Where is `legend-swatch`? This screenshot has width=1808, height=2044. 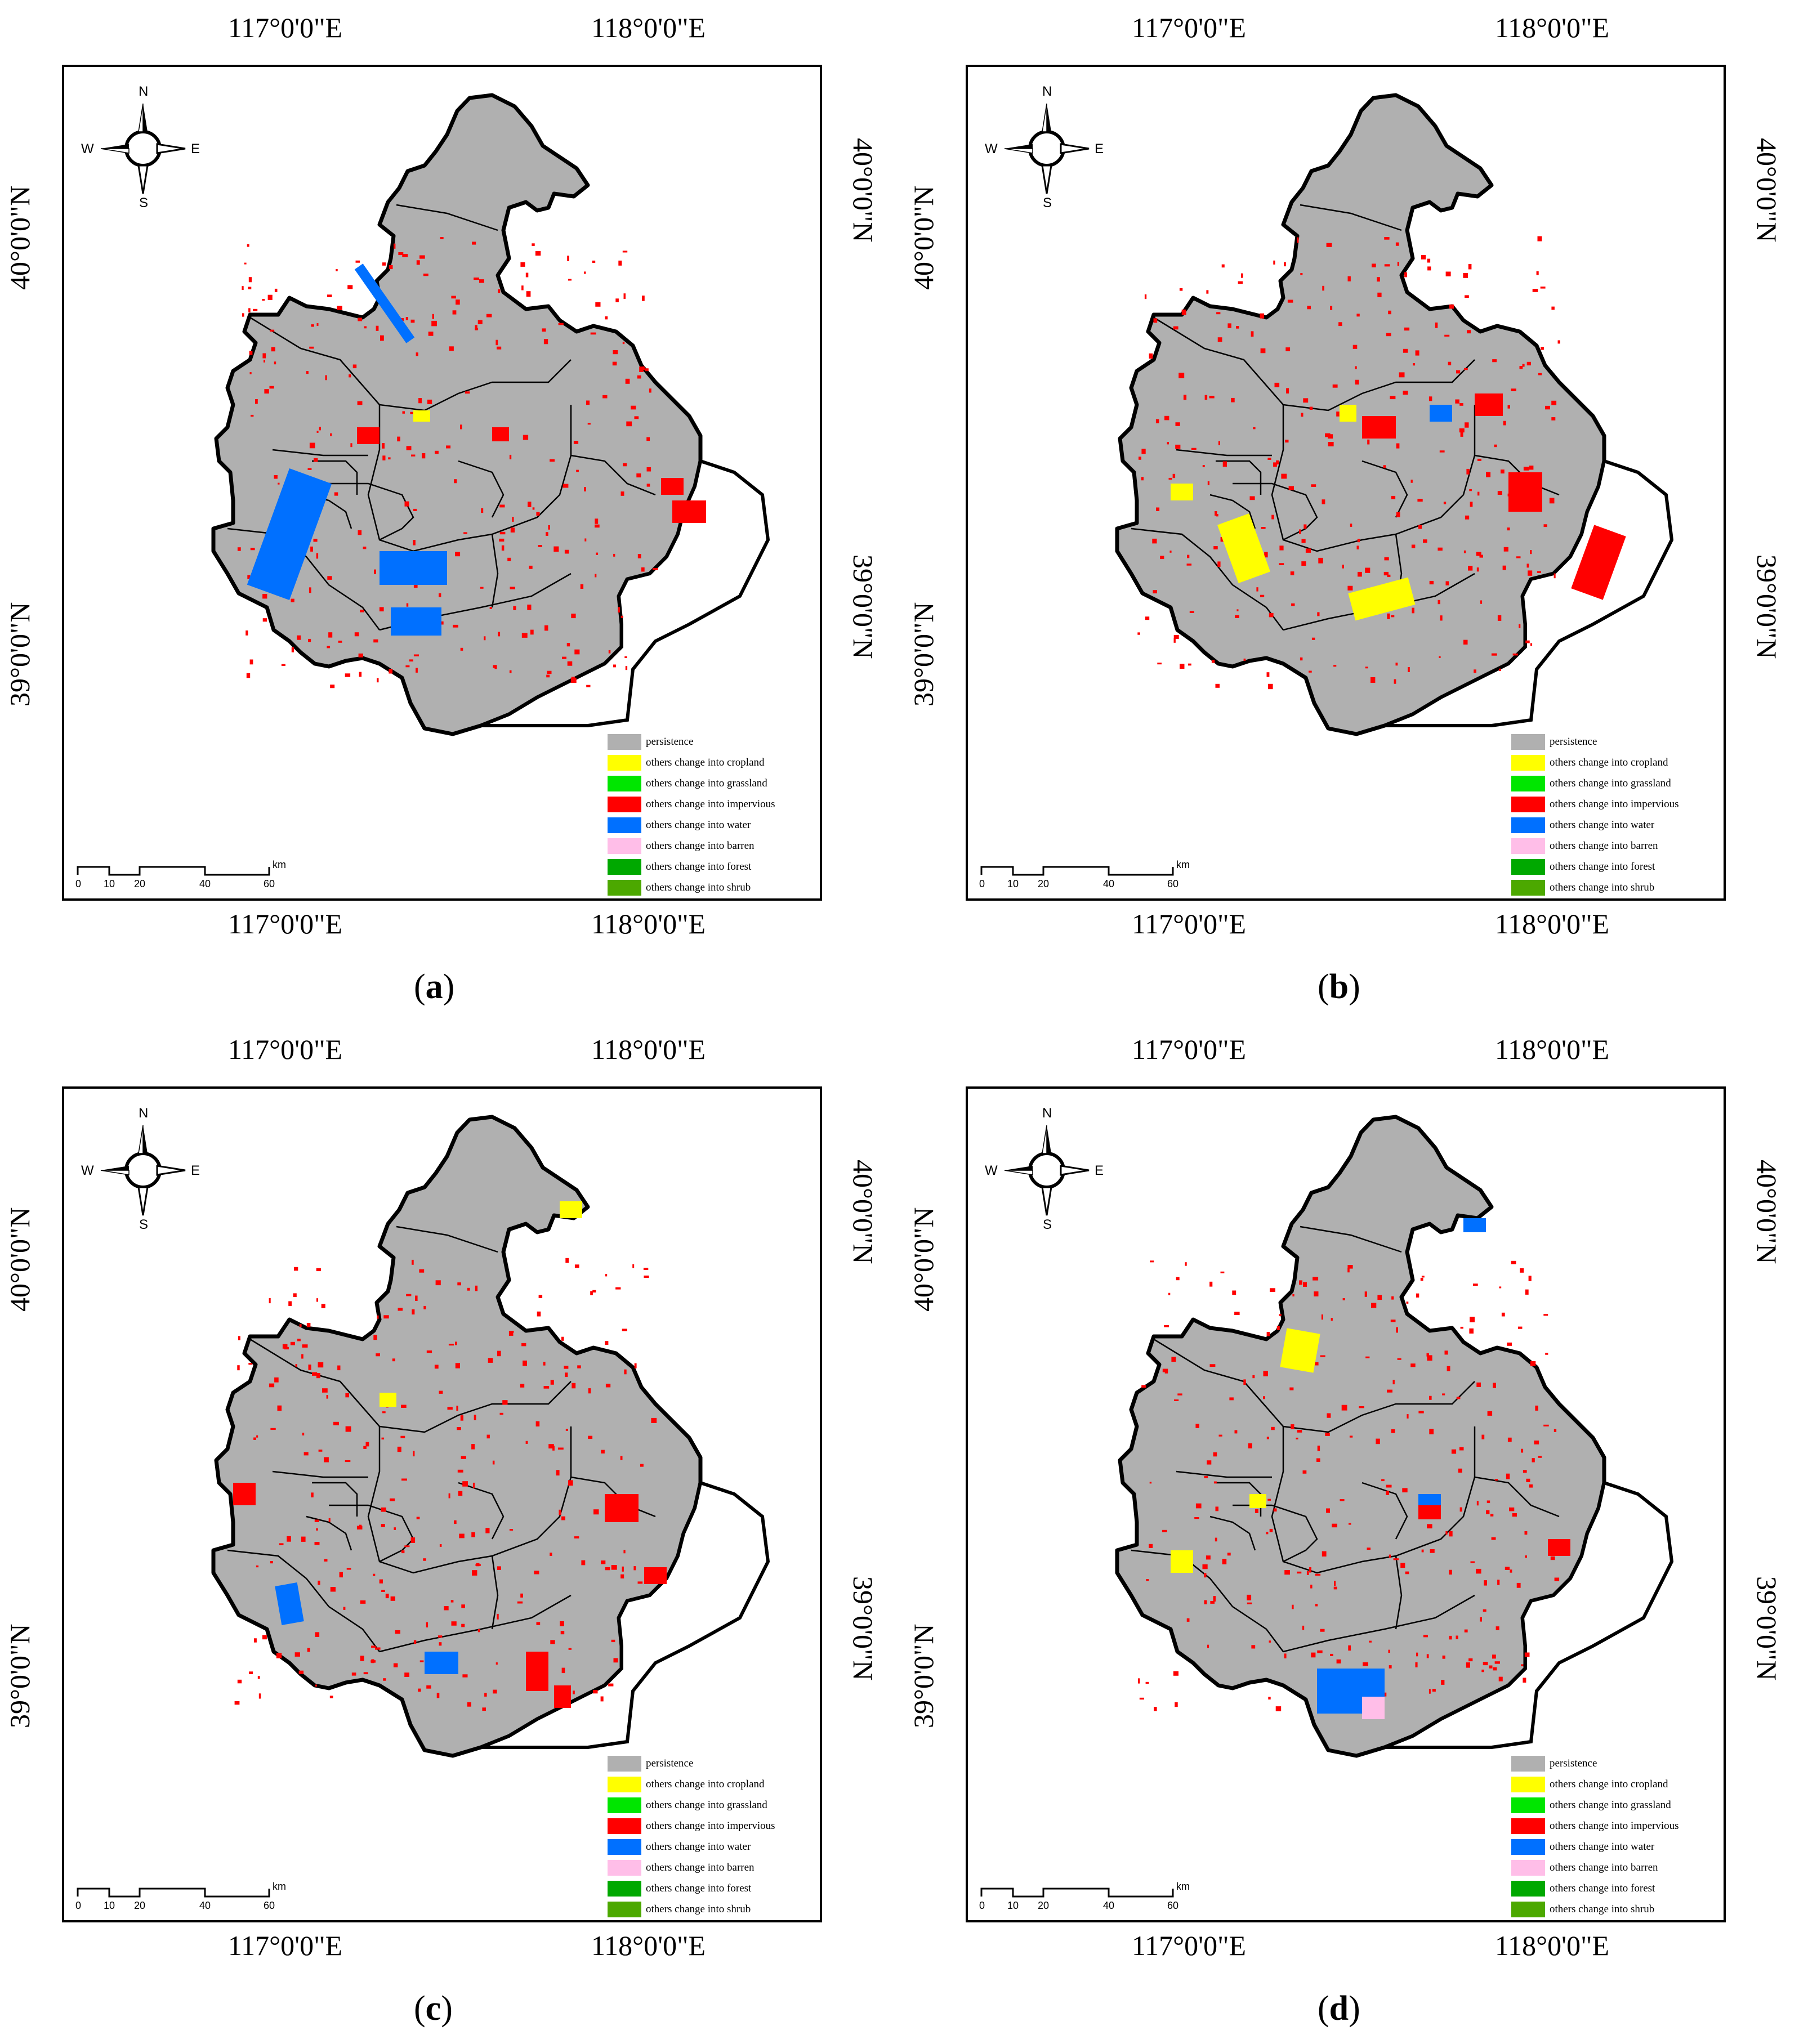
legend-swatch is located at coordinates (1528, 846).